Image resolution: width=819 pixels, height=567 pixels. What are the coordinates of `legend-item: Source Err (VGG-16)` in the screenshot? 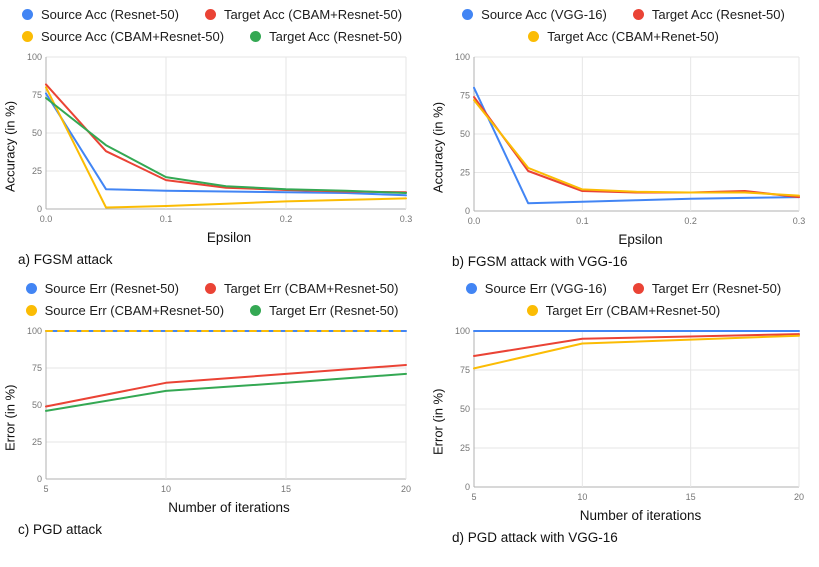 It's located at (536, 288).